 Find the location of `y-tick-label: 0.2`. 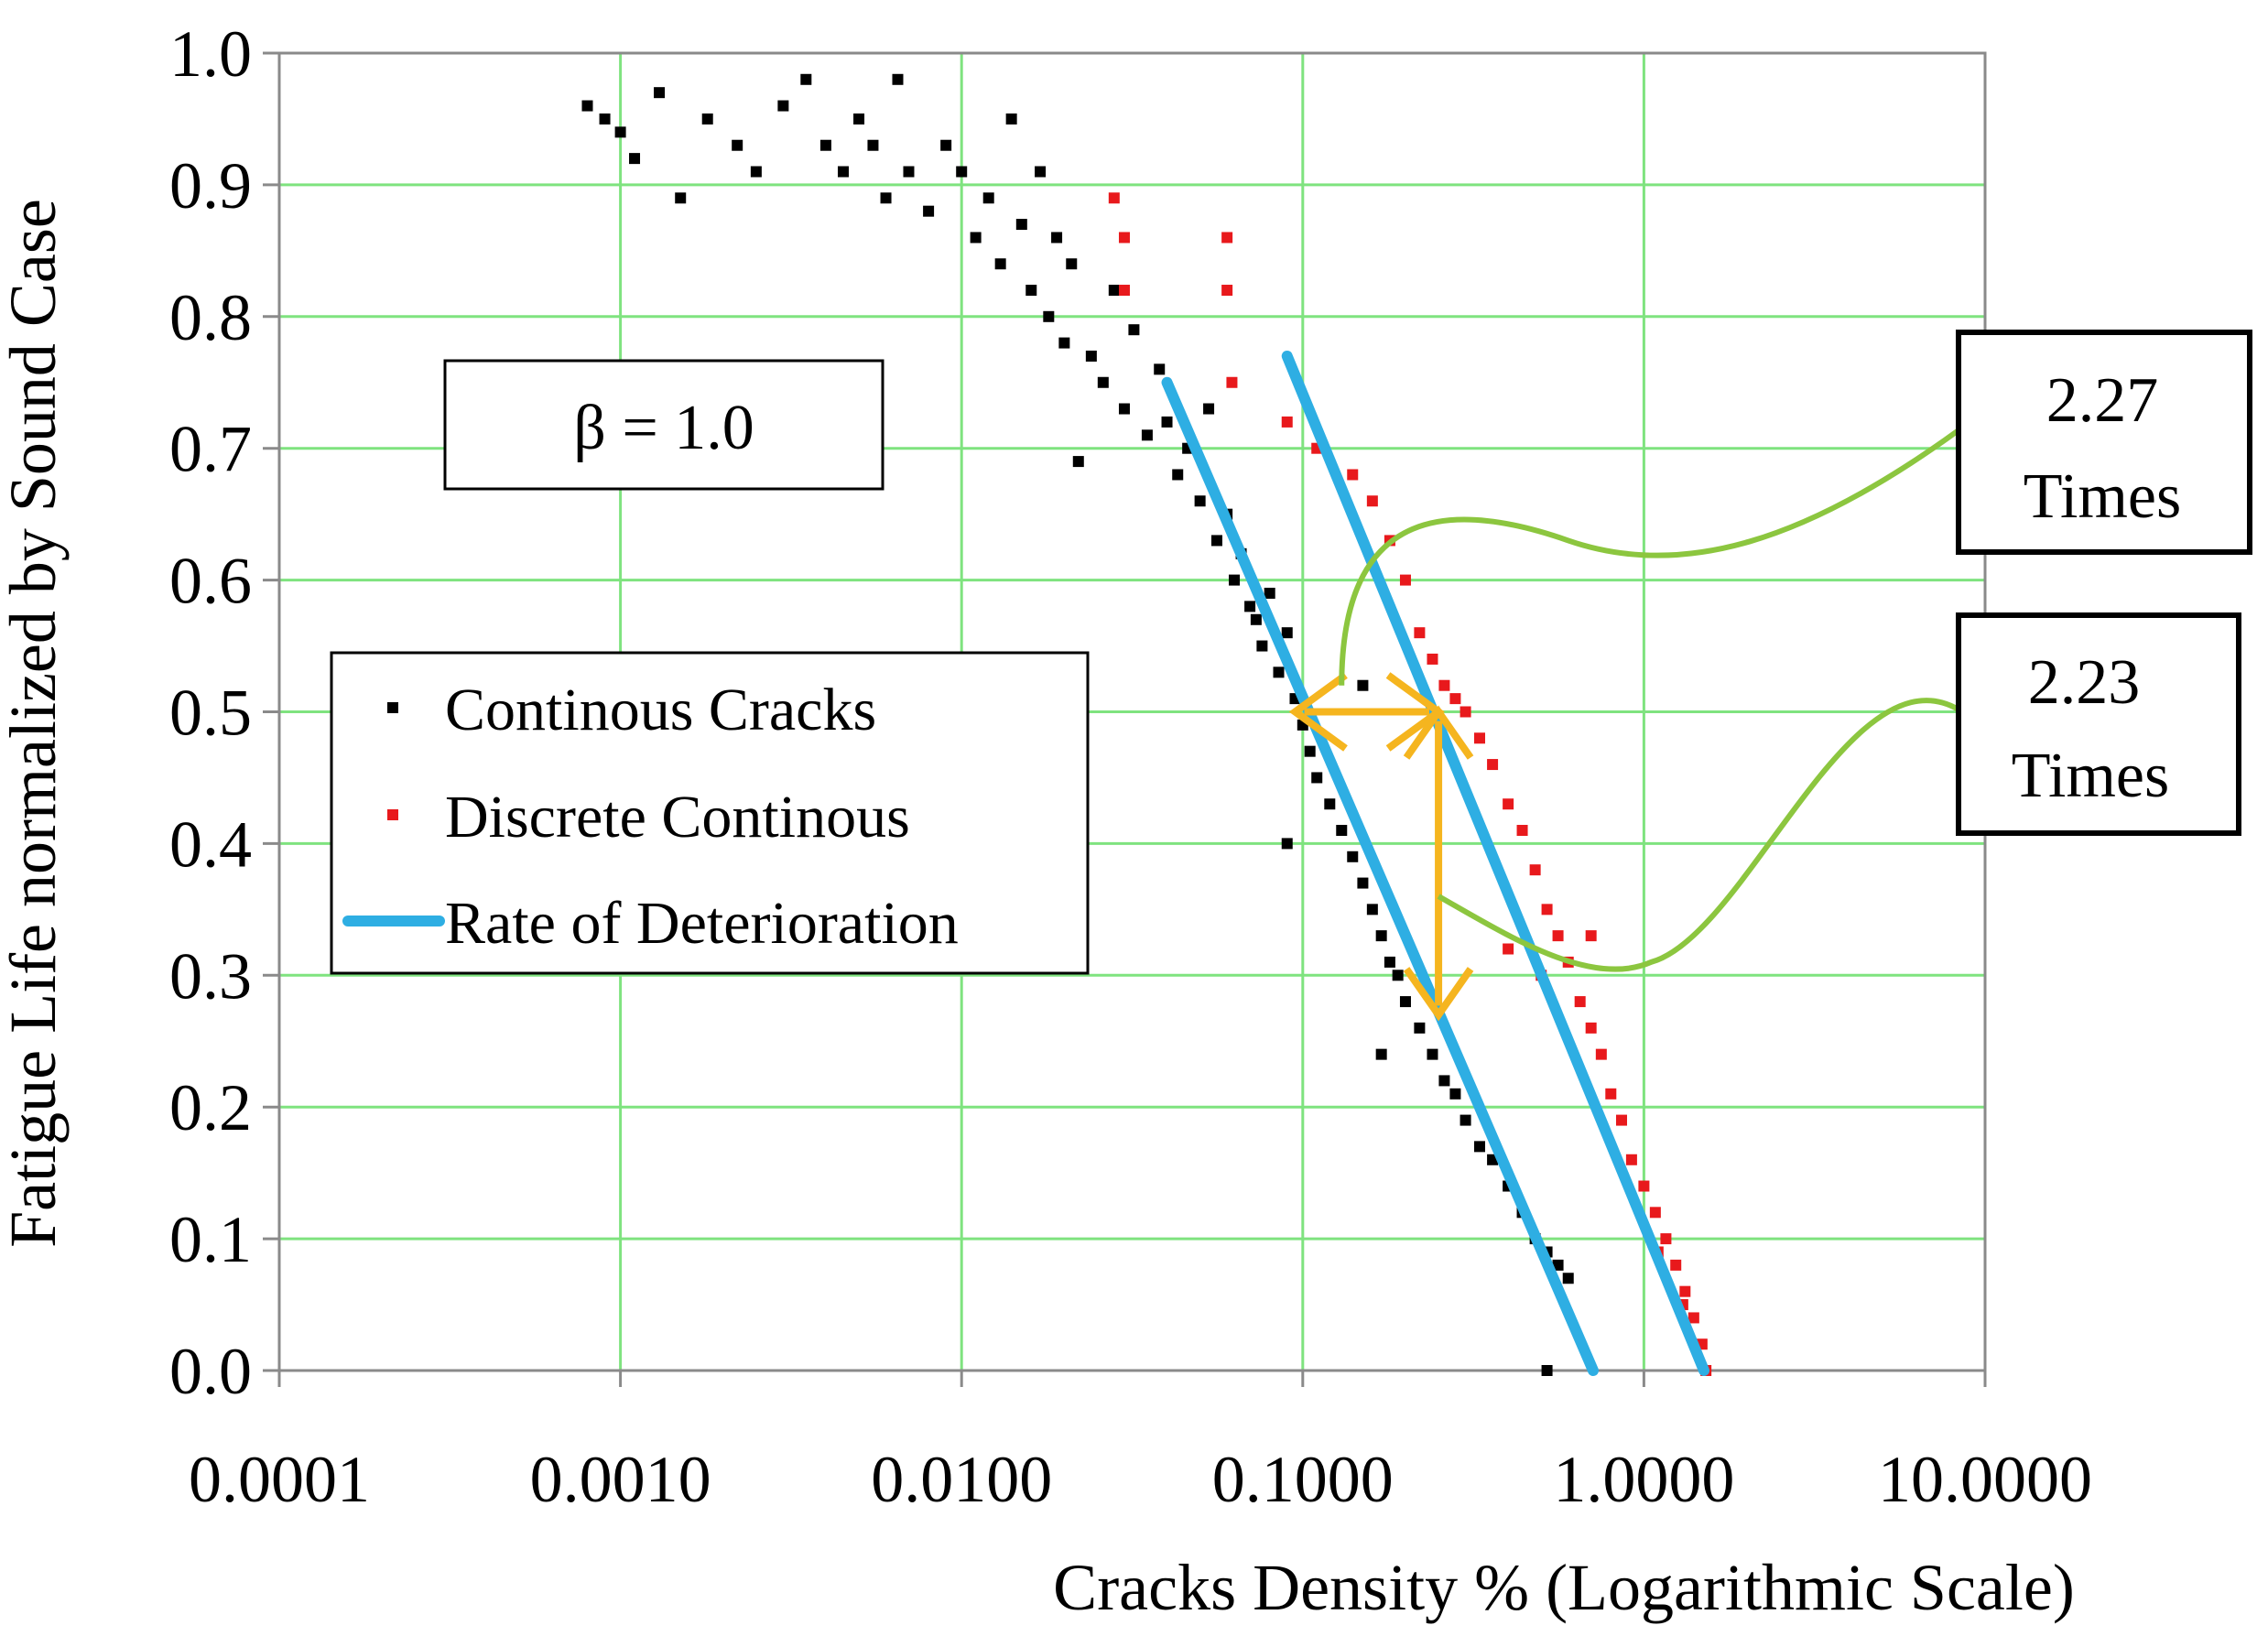

y-tick-label: 0.2 is located at coordinates (211, 1107).